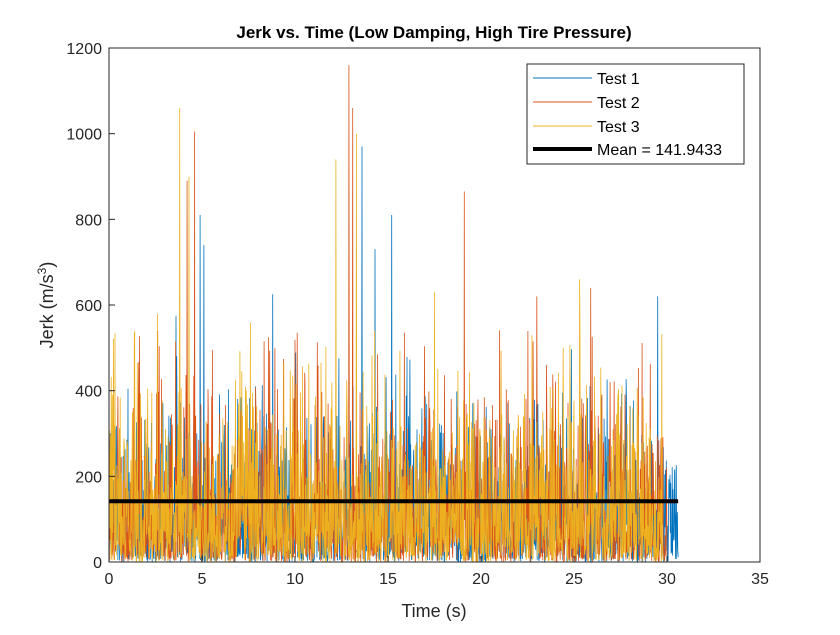  Describe the element at coordinates (437, 572) in the screenshot. I see `x-axis: 0 5 10 15 20 25 30 35` at that location.